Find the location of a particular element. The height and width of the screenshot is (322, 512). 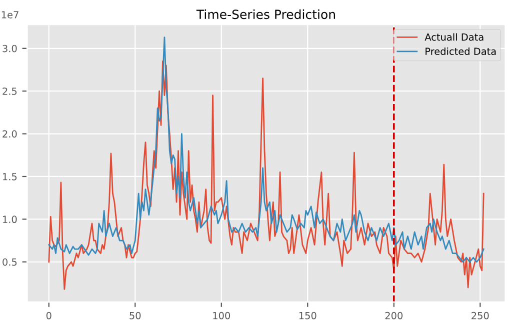

y-tick-label: 2.5 is located at coordinates (9, 91).